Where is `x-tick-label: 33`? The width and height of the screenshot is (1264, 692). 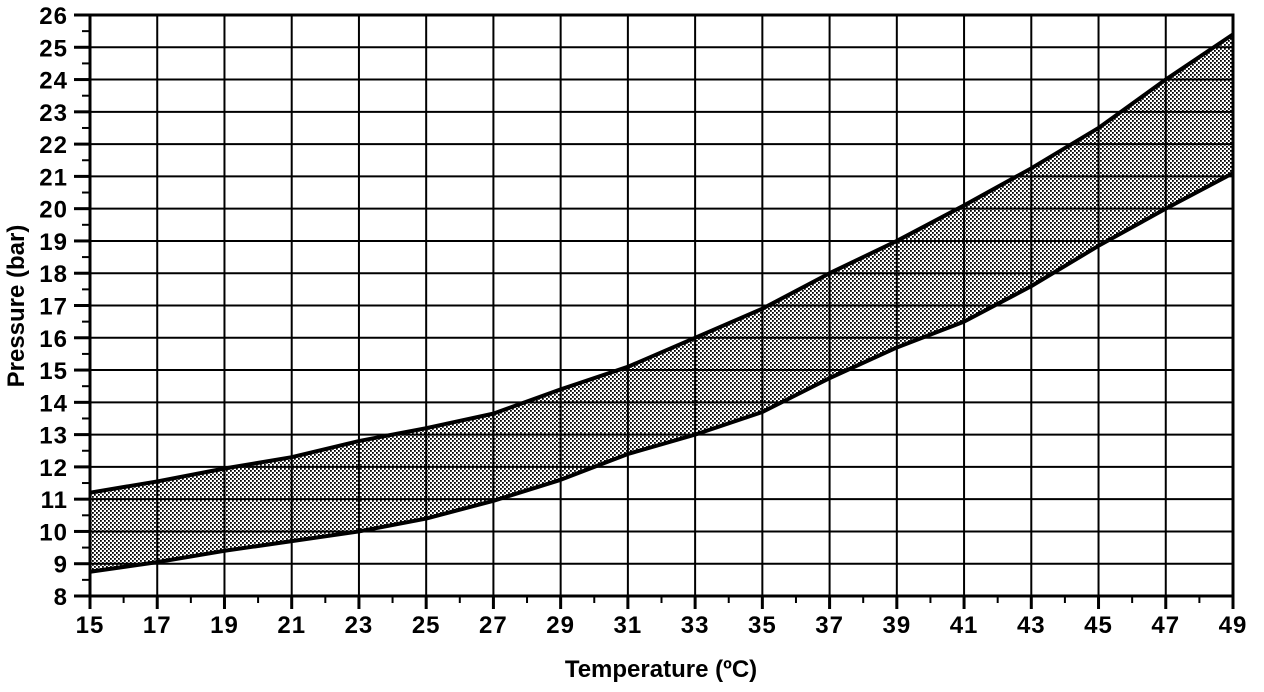 x-tick-label: 33 is located at coordinates (695, 625).